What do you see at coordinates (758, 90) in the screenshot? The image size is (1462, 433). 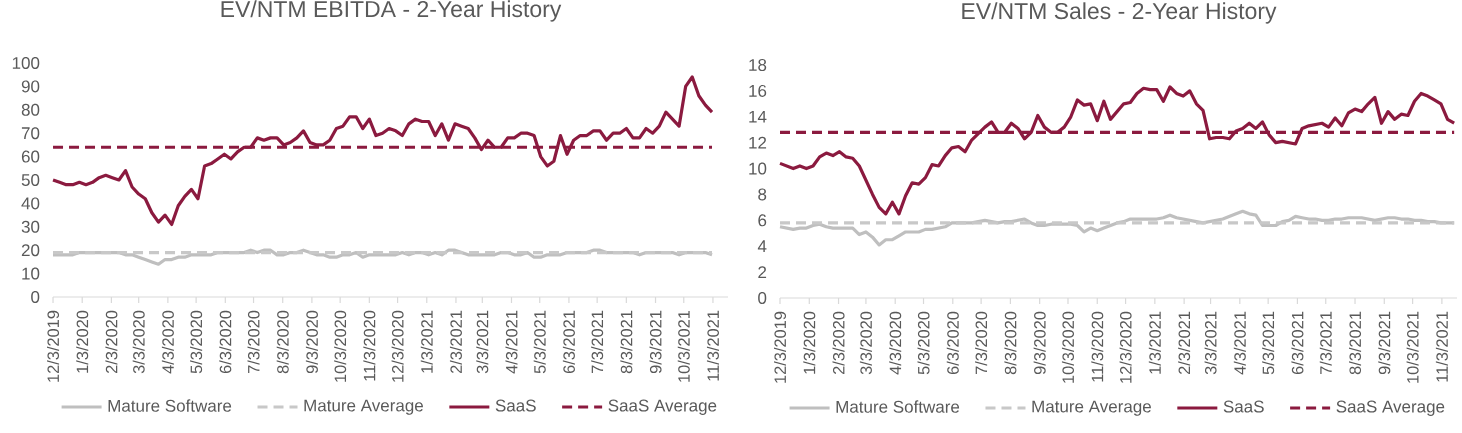 I see `y-tick-label: 16` at bounding box center [758, 90].